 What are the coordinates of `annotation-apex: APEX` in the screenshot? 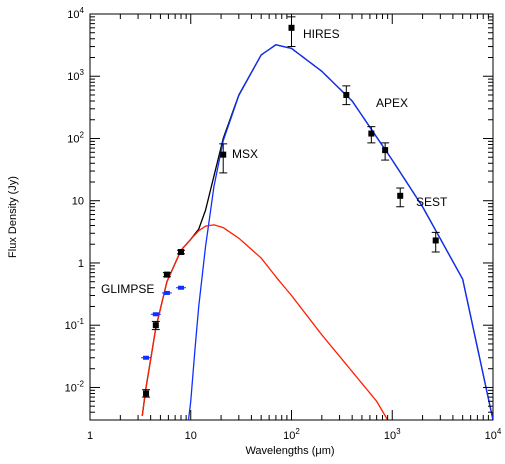 It's located at (392, 103).